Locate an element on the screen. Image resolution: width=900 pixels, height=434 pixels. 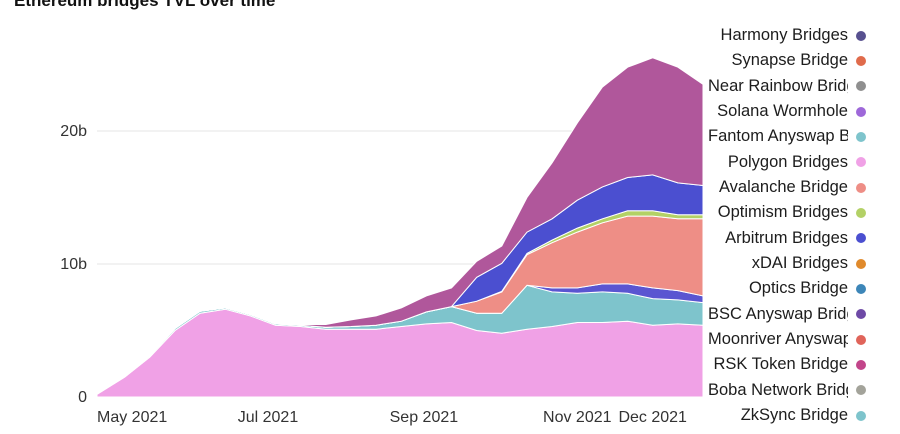
y-tick-label: 10b is located at coordinates (73, 264).